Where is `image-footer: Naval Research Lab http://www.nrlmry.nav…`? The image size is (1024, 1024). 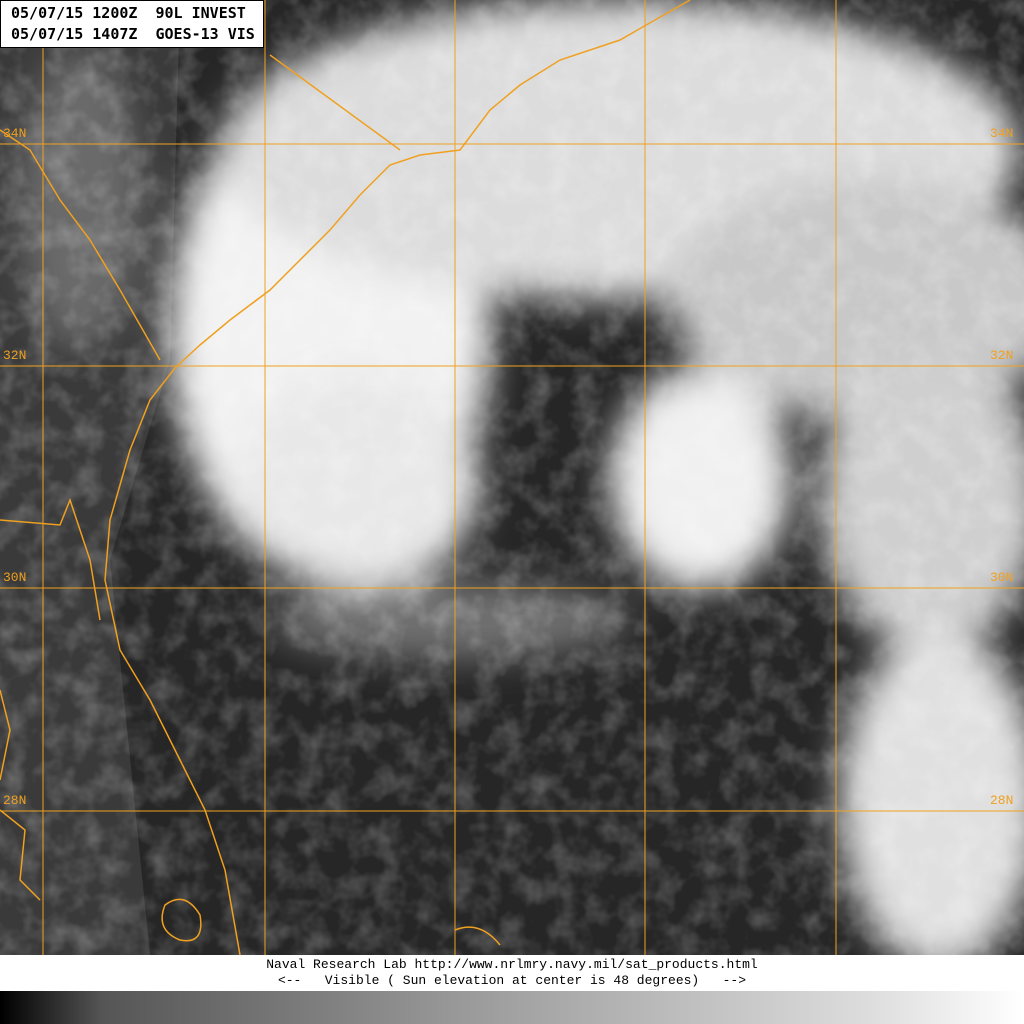 image-footer: Naval Research Lab http://www.nrlmry.nav… is located at coordinates (512, 973).